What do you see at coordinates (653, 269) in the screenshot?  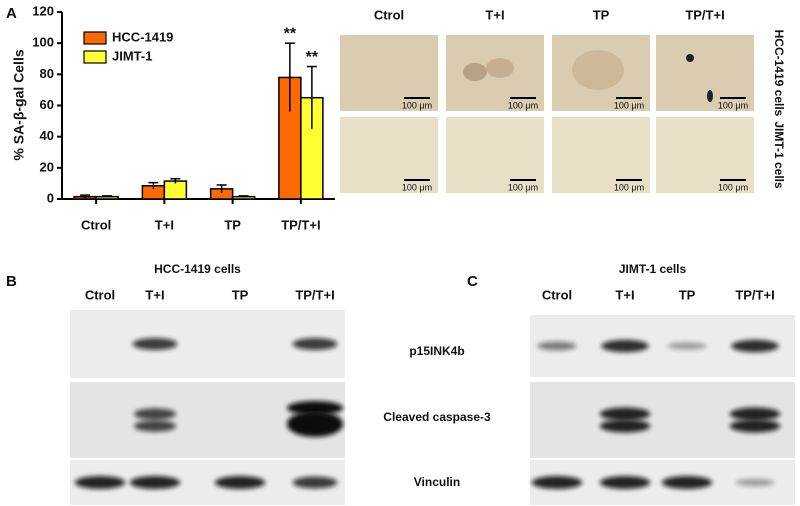 I see `blot-title: JIMT-1 cells` at bounding box center [653, 269].